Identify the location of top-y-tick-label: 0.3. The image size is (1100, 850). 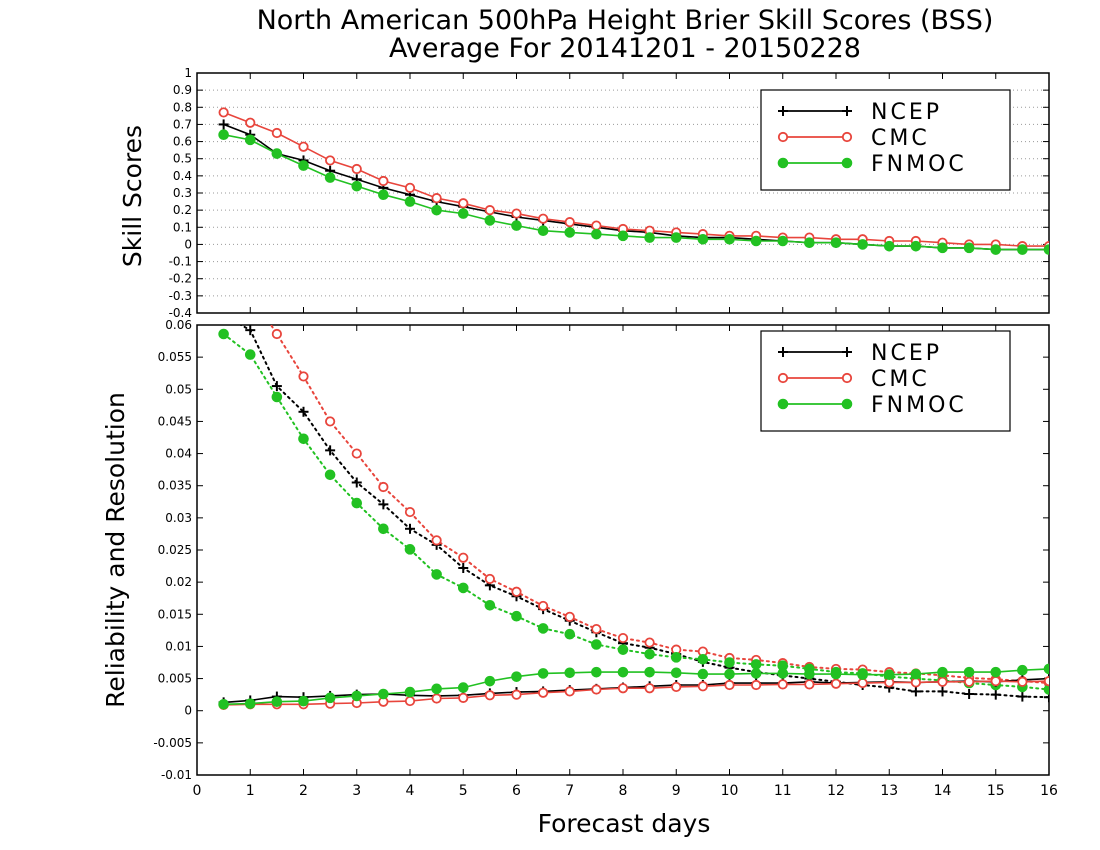
(182, 193).